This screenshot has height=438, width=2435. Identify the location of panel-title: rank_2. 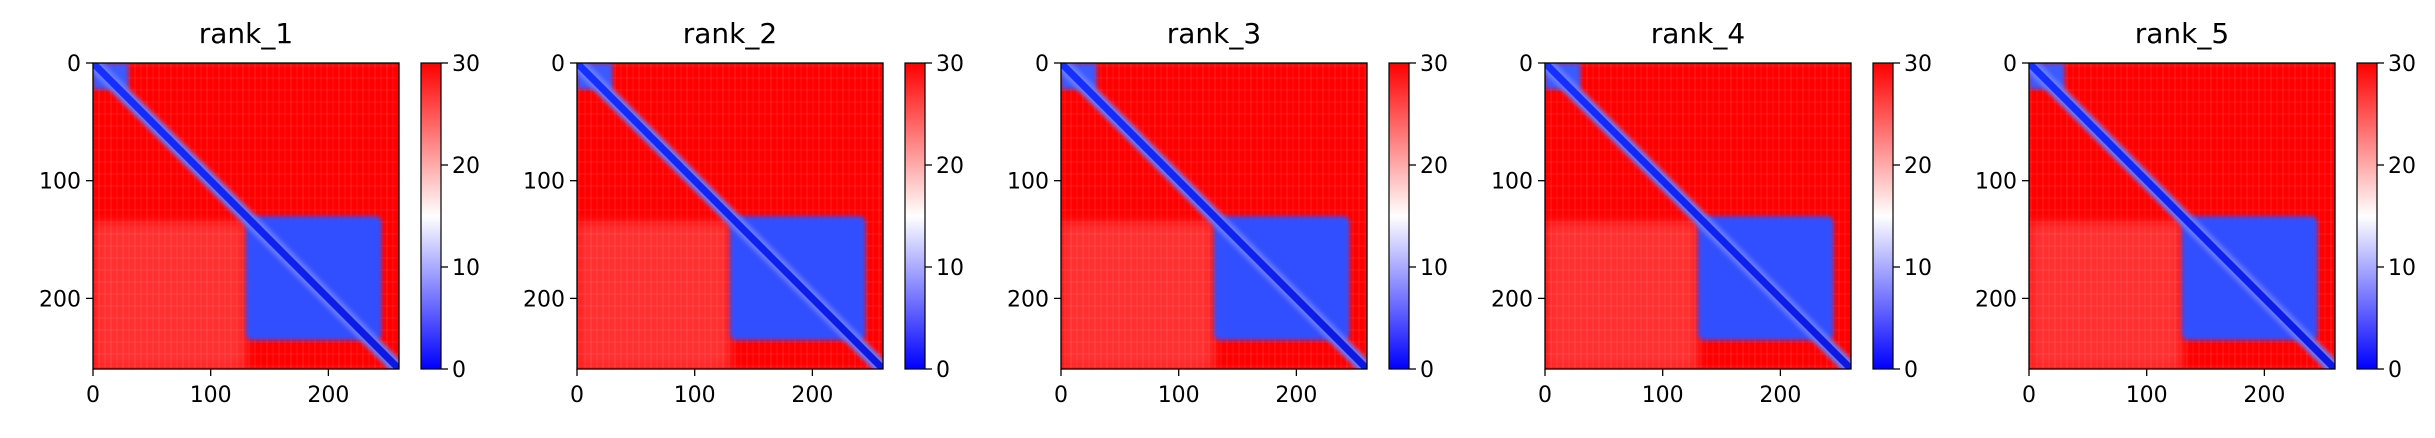
(730, 33).